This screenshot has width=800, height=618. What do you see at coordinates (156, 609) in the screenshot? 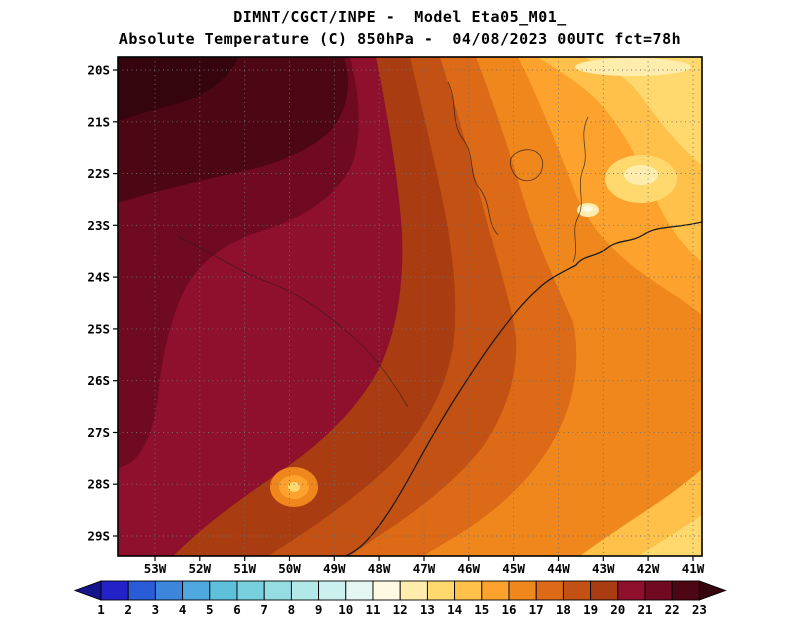
I see `colorbar-tick-label: 3` at bounding box center [156, 609].